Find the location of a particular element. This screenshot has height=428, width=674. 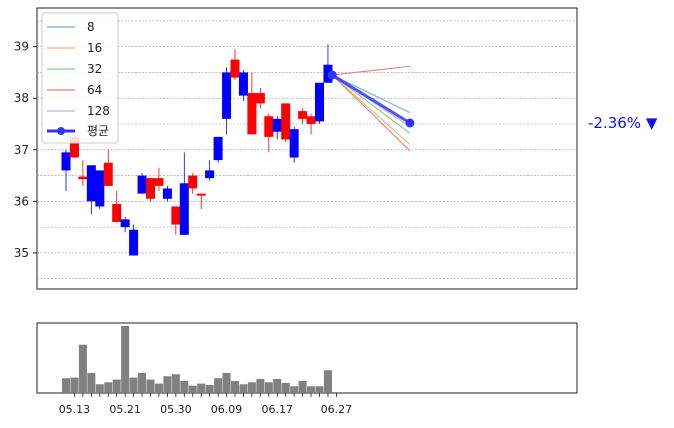

legend-label-128: 128 is located at coordinates (98, 111).